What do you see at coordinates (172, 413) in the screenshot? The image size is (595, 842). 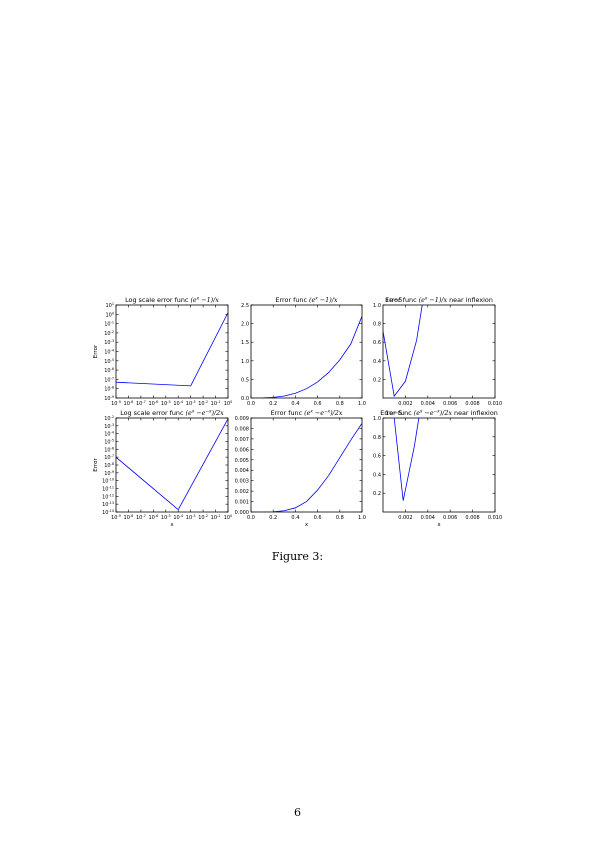 I see `chart-title: Log scale error func (ex −e−x)/2x` at bounding box center [172, 413].